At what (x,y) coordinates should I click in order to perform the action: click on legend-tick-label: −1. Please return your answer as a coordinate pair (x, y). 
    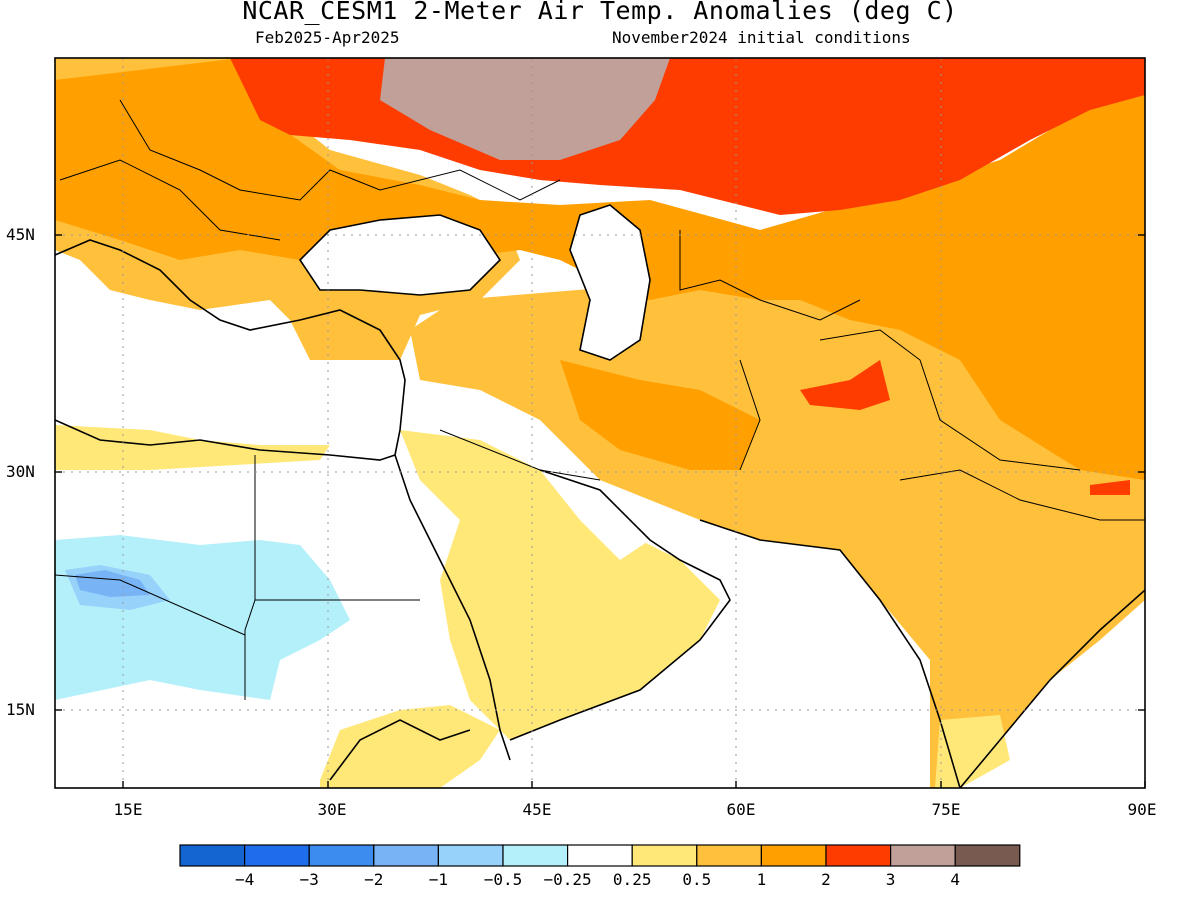
    Looking at the image, I should click on (438, 879).